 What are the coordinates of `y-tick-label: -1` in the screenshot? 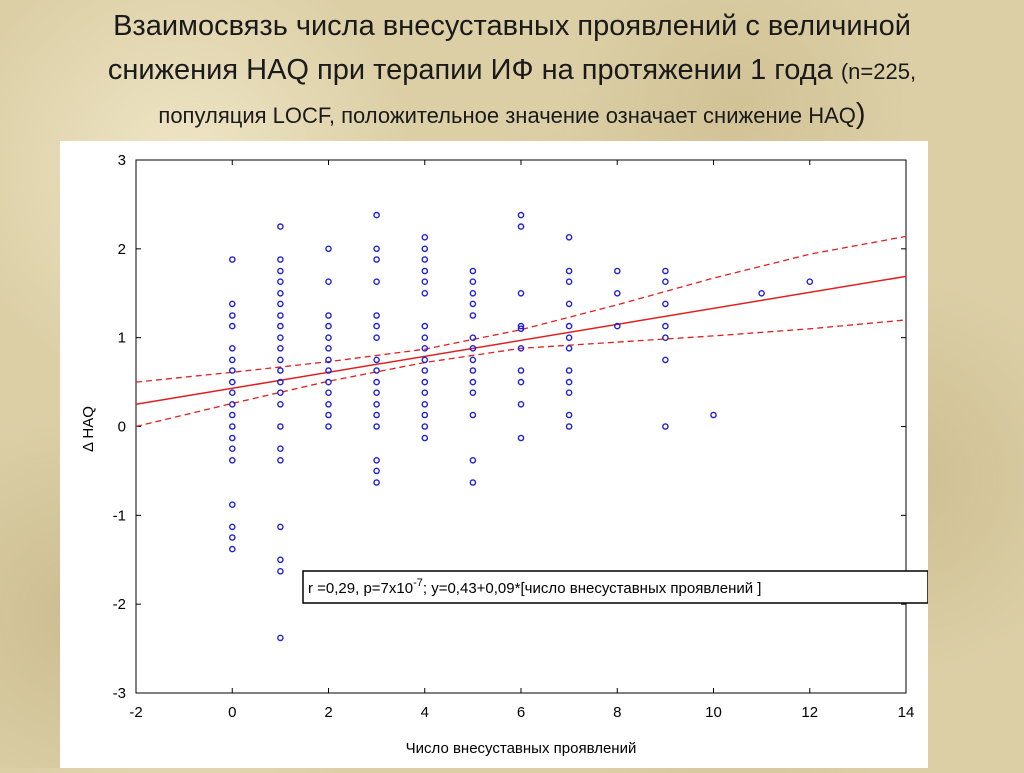 It's located at (119, 515).